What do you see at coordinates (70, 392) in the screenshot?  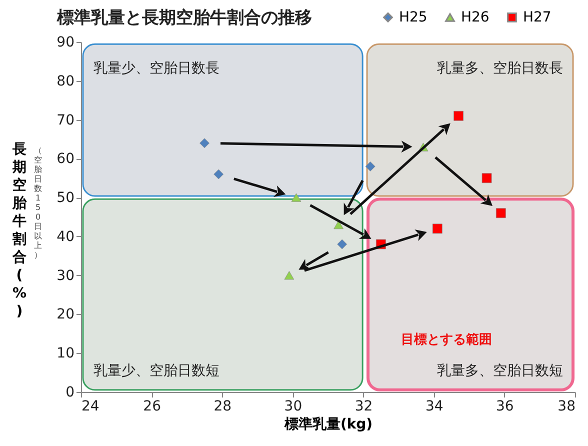 I see `y-tick-label: 0` at bounding box center [70, 392].